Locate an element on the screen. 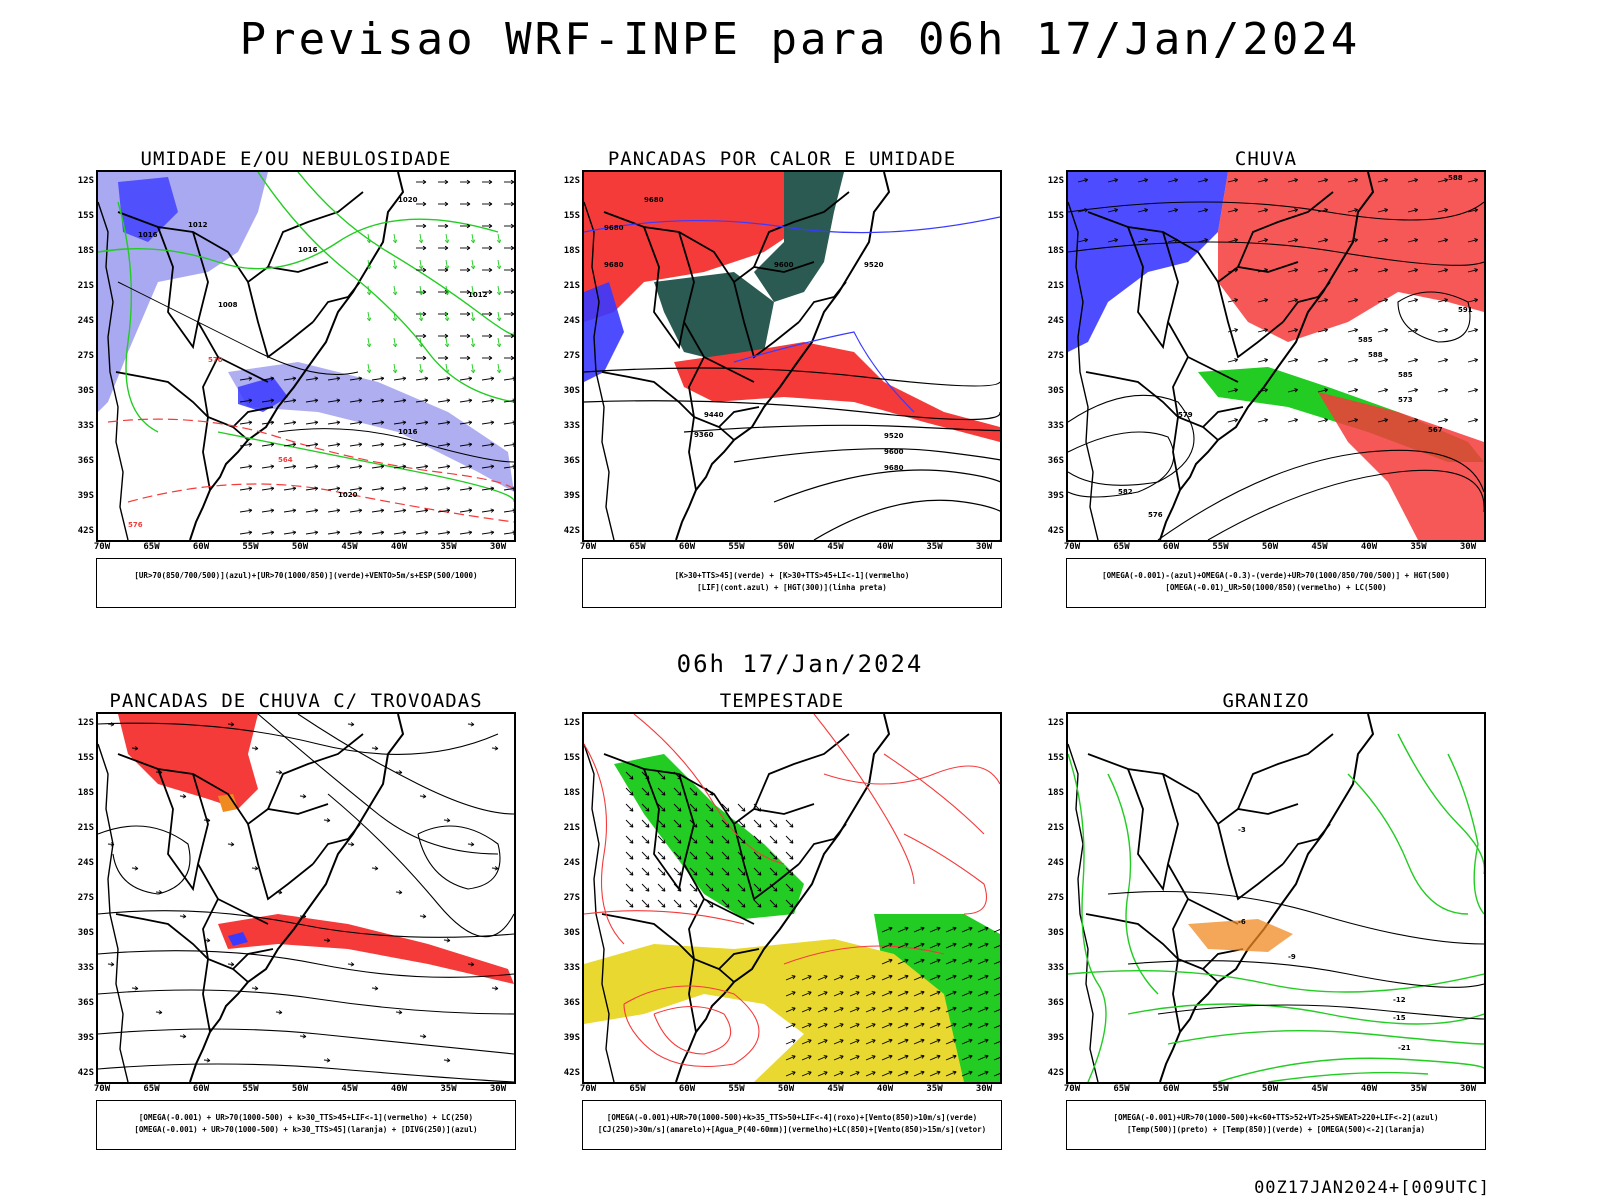  hgt500-contour is located at coordinates (1276, 253).